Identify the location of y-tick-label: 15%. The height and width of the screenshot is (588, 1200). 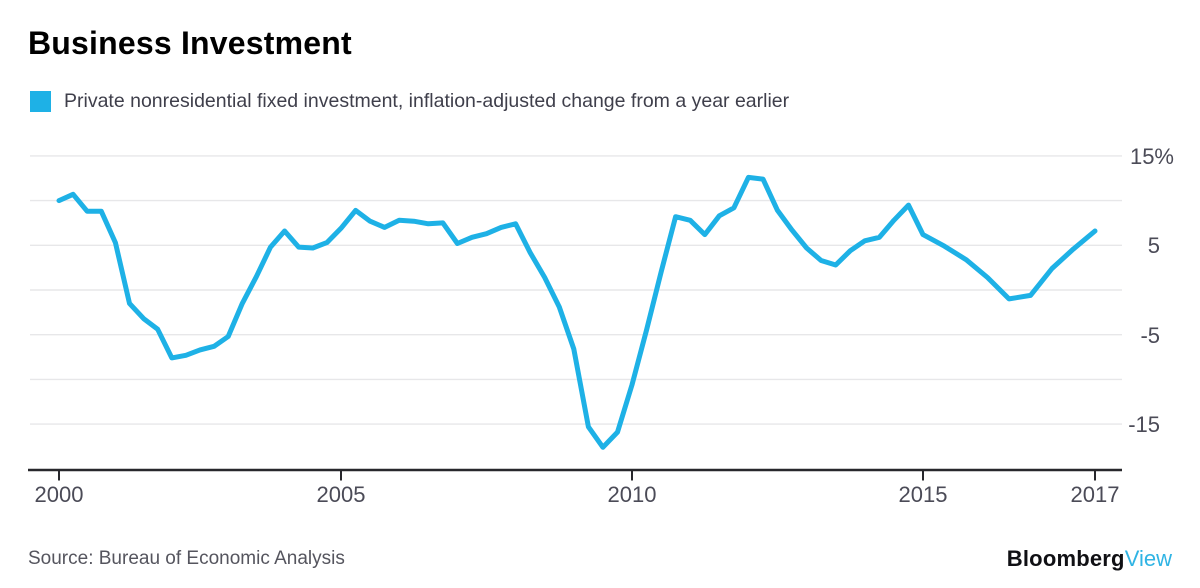
(1151, 156).